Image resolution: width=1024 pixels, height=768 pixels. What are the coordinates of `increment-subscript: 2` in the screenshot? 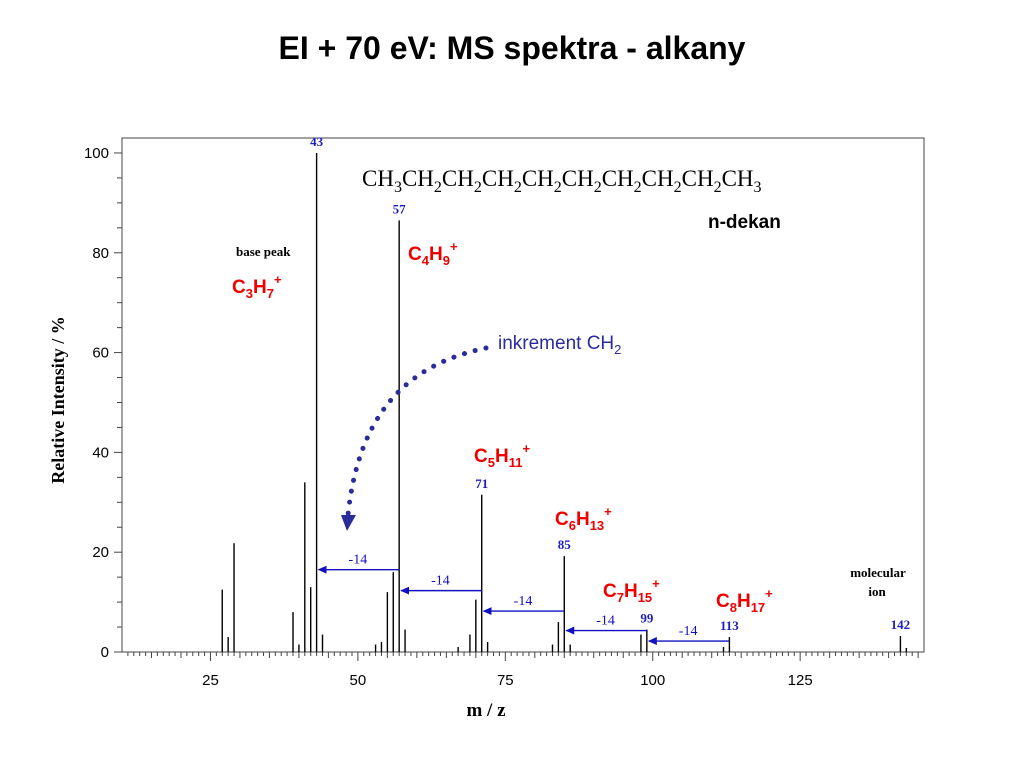 It's located at (617, 349).